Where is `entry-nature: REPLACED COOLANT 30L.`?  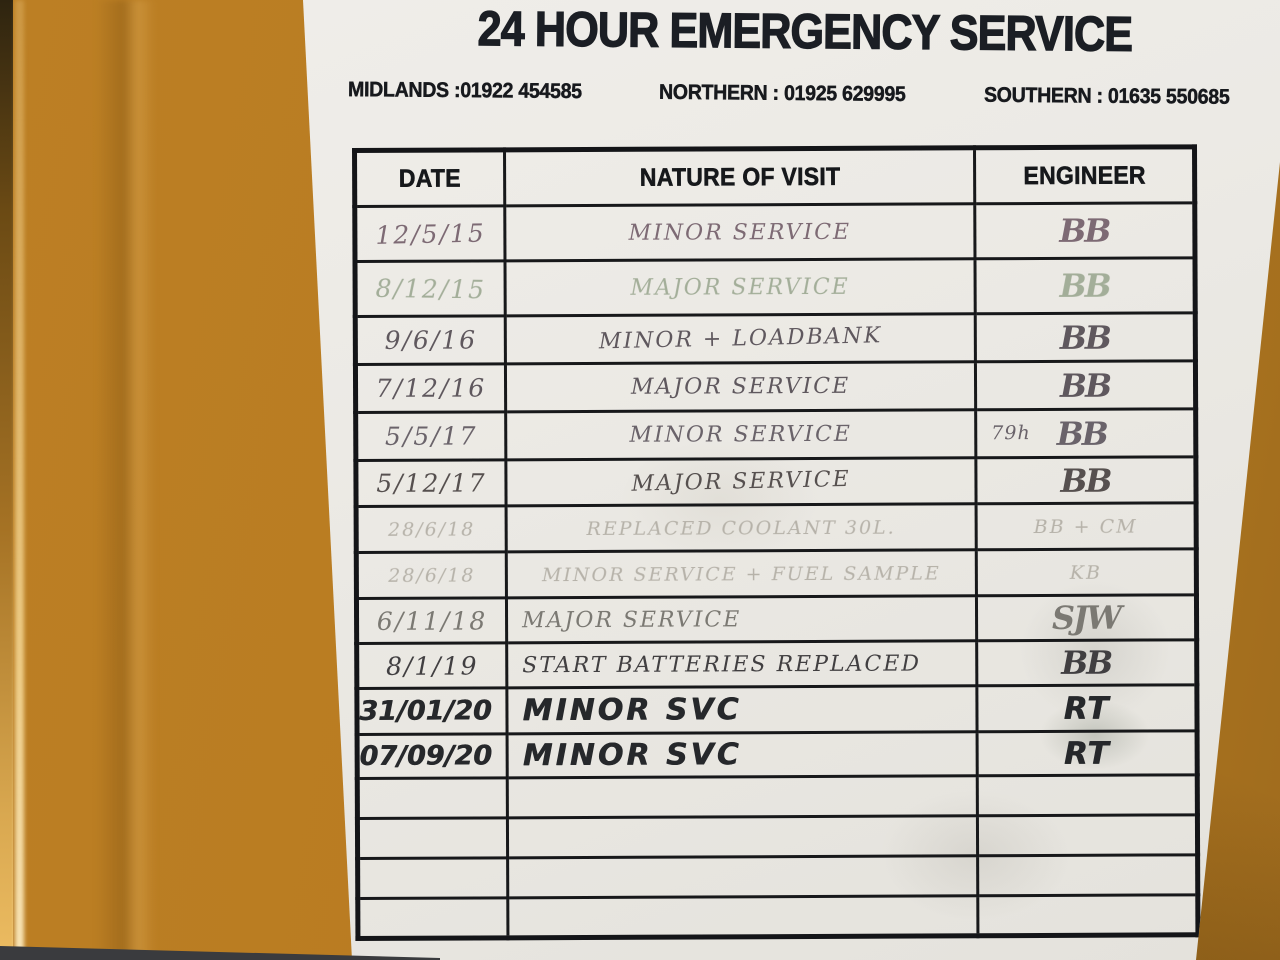 entry-nature: REPLACED COOLANT 30L. is located at coordinates (741, 528).